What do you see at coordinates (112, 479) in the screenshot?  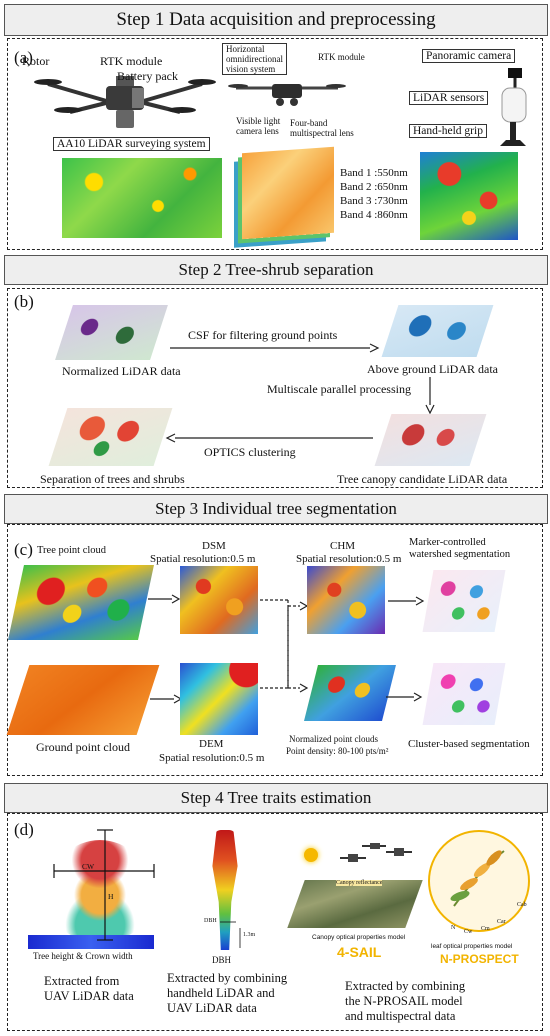 I see `separation-label: Separation of trees and shrubs` at bounding box center [112, 479].